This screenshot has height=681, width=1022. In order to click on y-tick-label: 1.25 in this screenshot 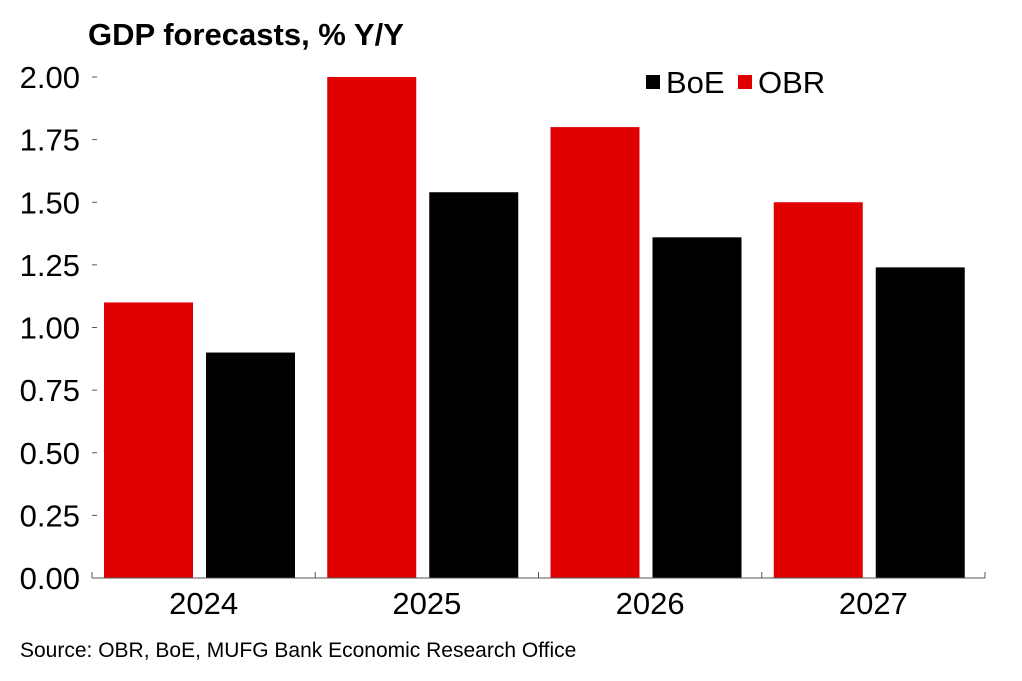, I will do `click(50, 265)`.